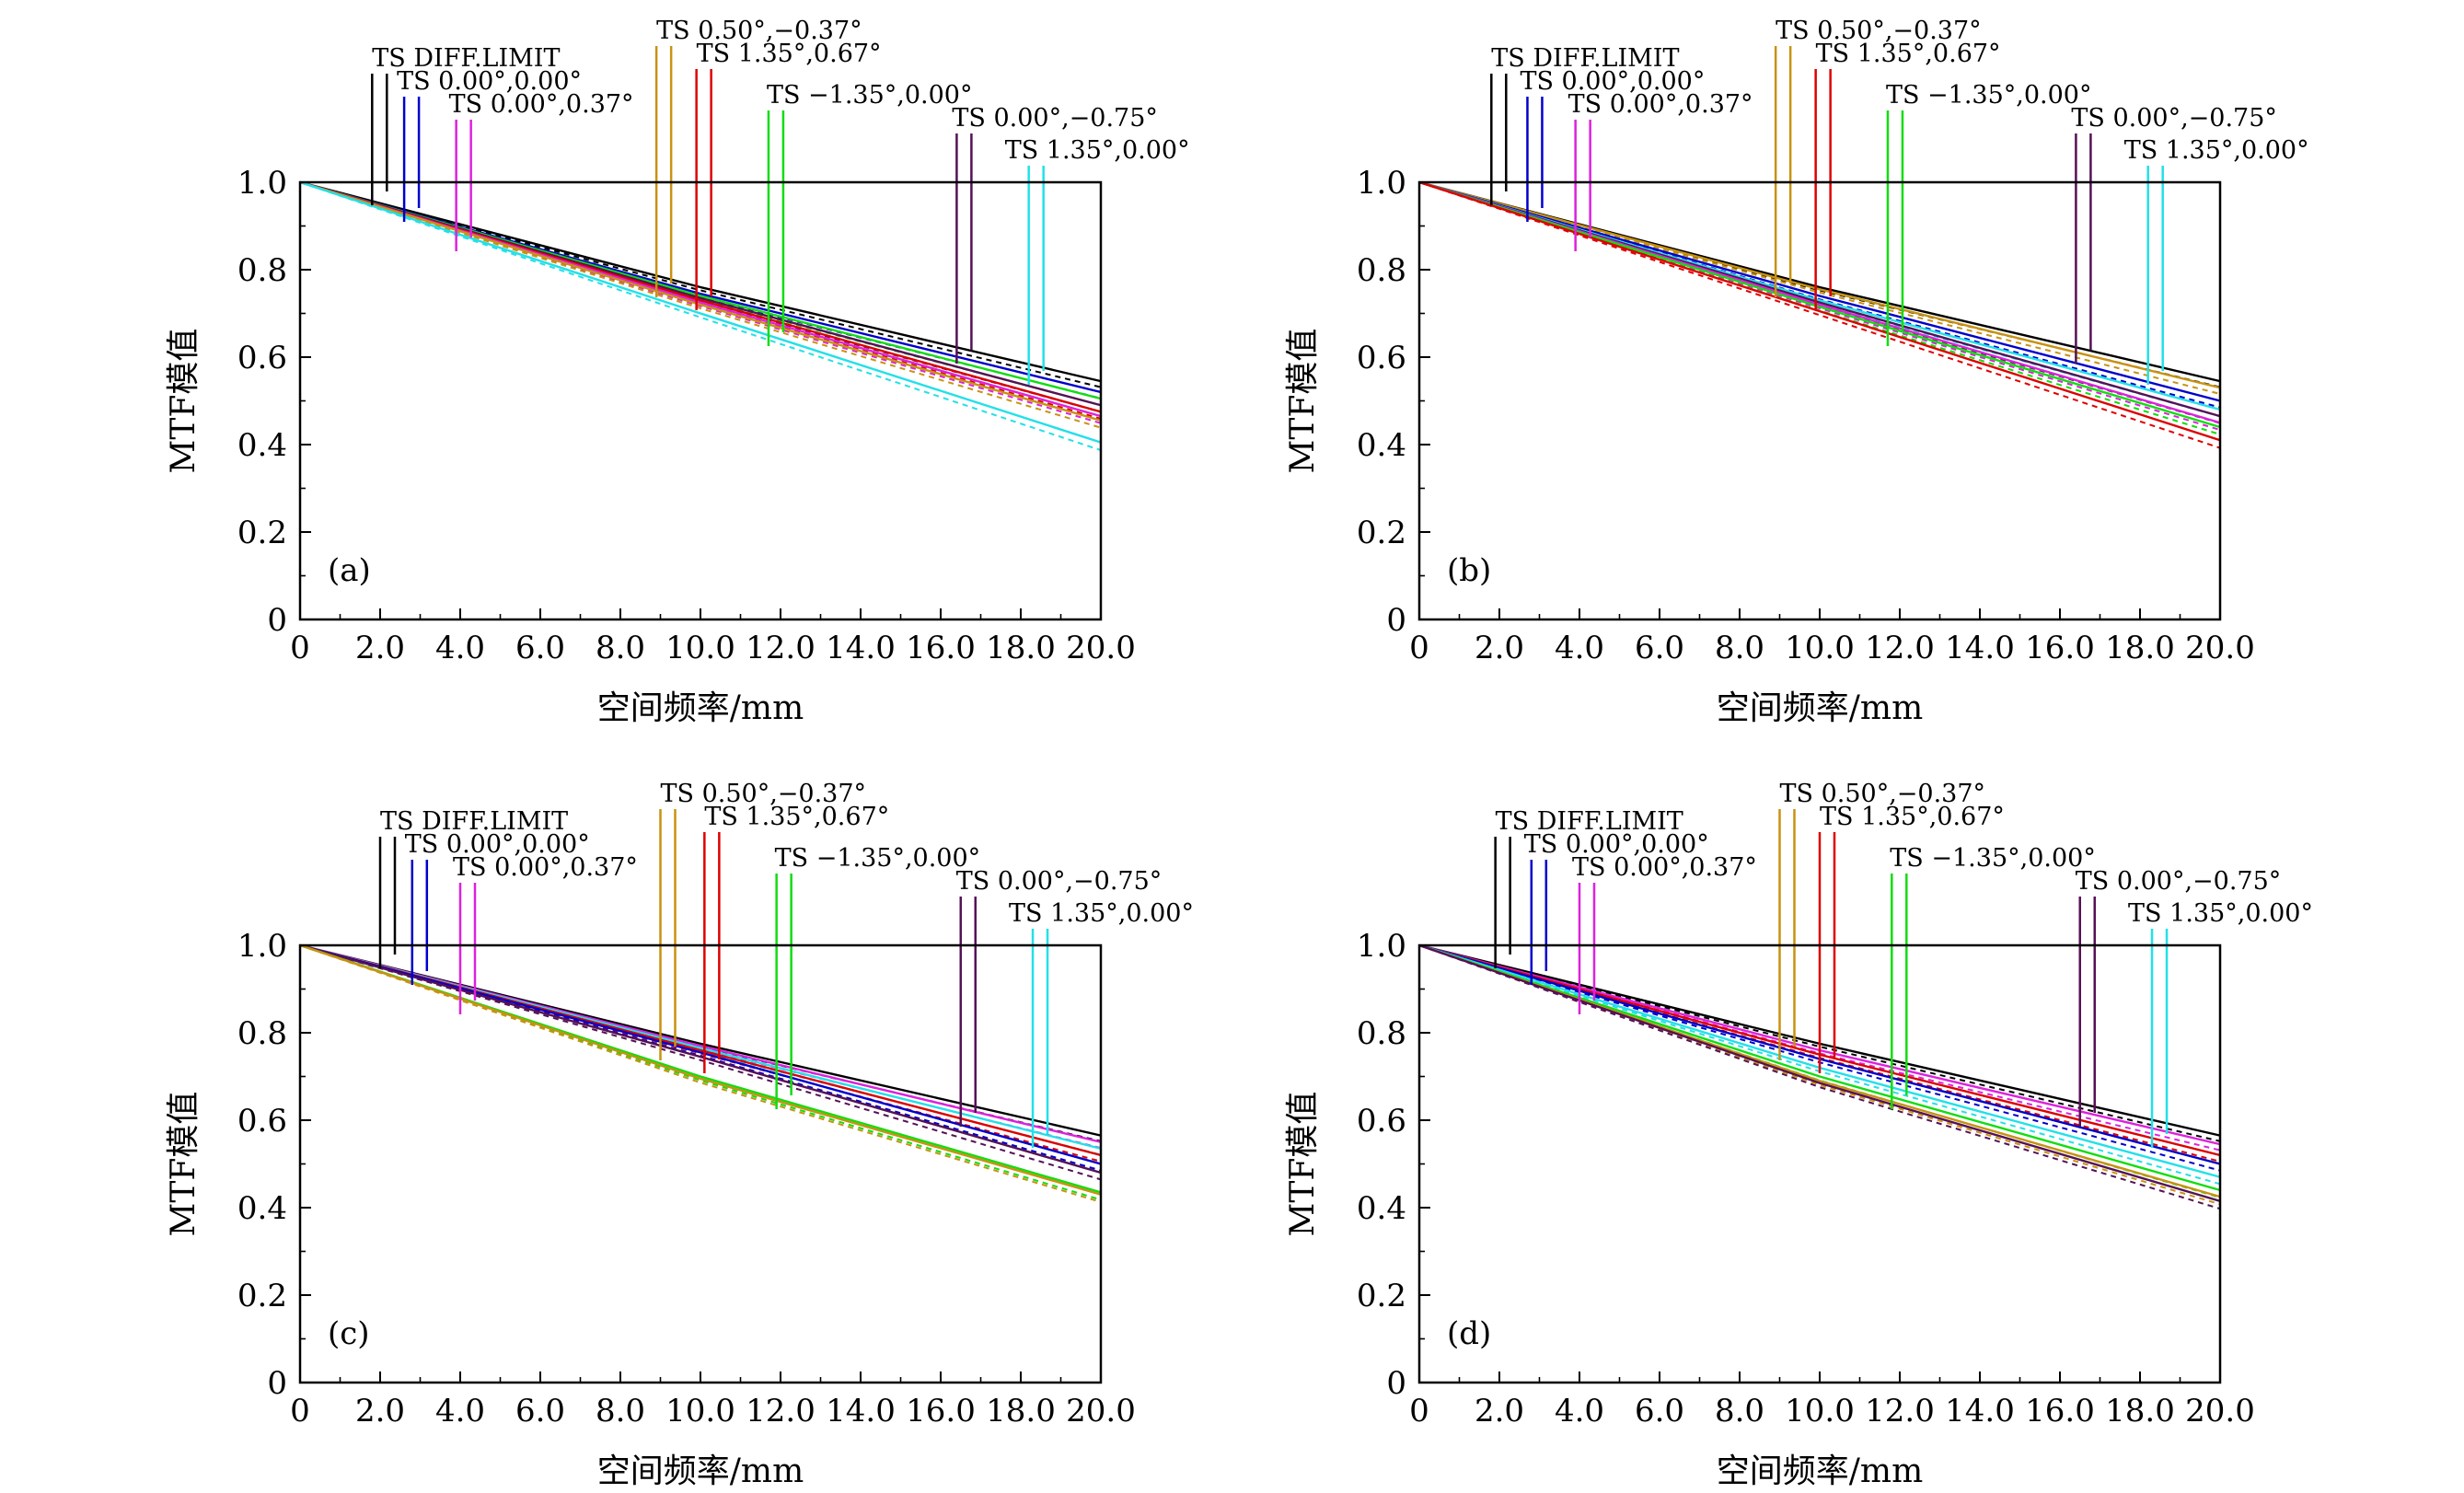 The width and height of the screenshot is (2464, 1493). Describe the element at coordinates (1909, 54) in the screenshot. I see `legend-label: TS 1.35°,0.67°` at that location.